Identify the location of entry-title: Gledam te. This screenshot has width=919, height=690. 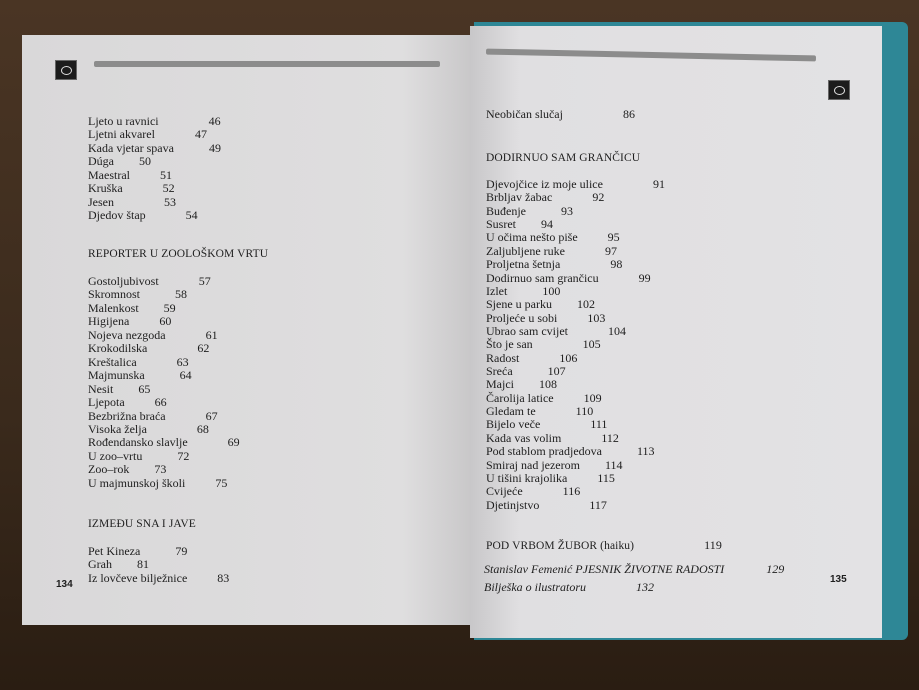
(511, 411).